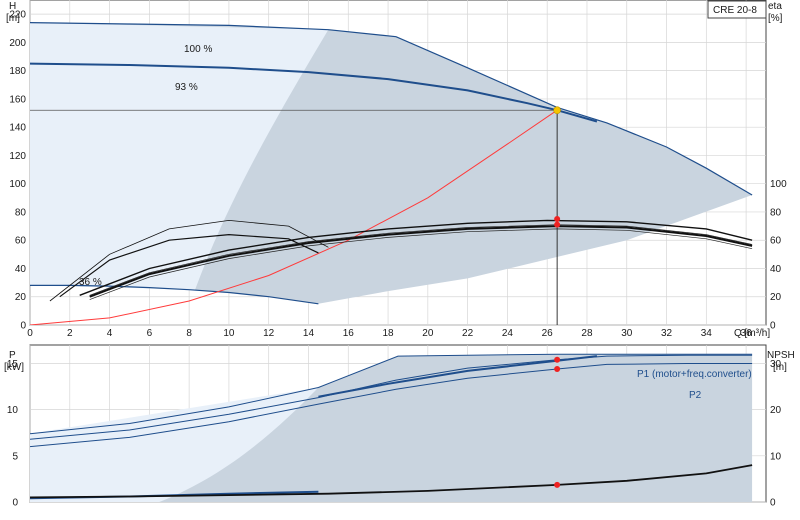 Image resolution: width=800 pixels, height=520 pixels. Describe the element at coordinates (694, 374) in the screenshot. I see `legend-p1: P1 (motor+freq.converter)` at that location.